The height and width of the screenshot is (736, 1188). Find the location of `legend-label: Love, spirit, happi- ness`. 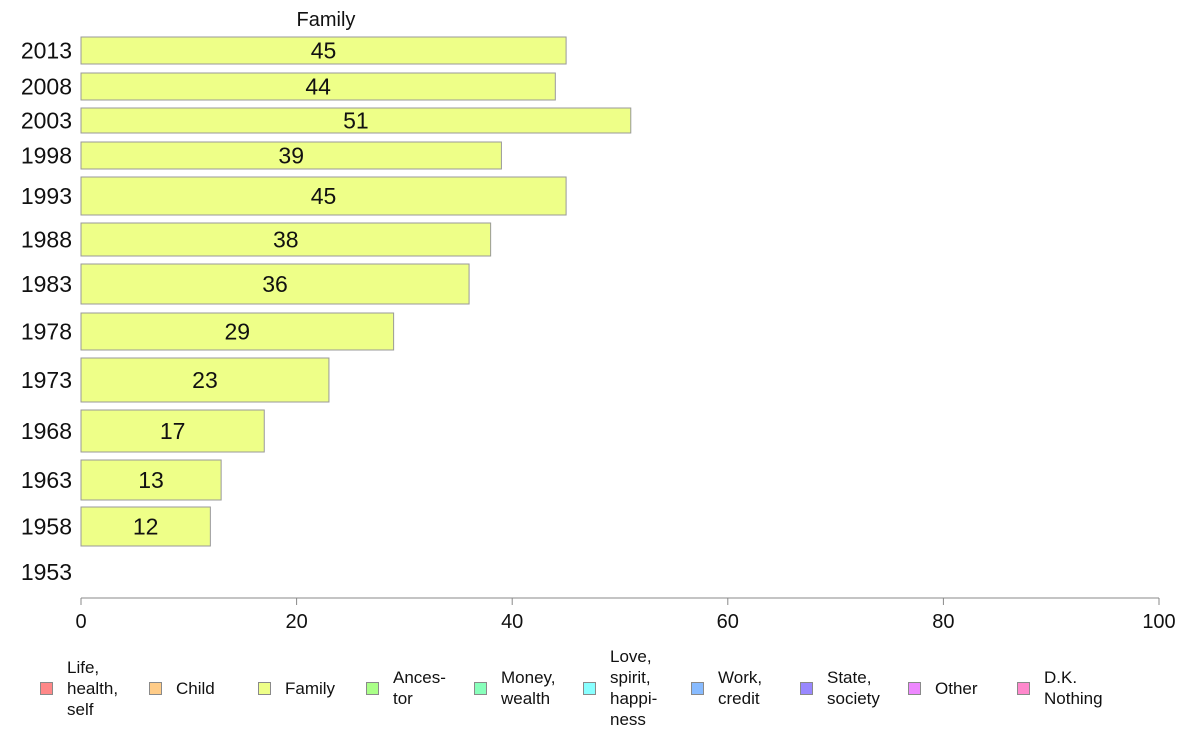

legend-label: Love, spirit, happi- ness is located at coordinates (634, 688).